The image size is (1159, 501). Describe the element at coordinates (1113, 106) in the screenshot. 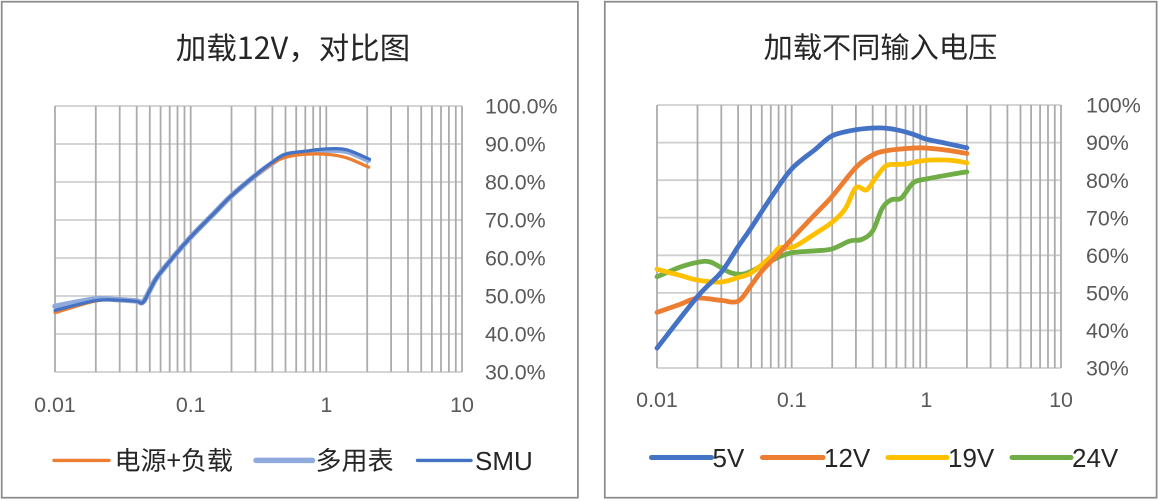

I see `svg-text: 100%` at that location.